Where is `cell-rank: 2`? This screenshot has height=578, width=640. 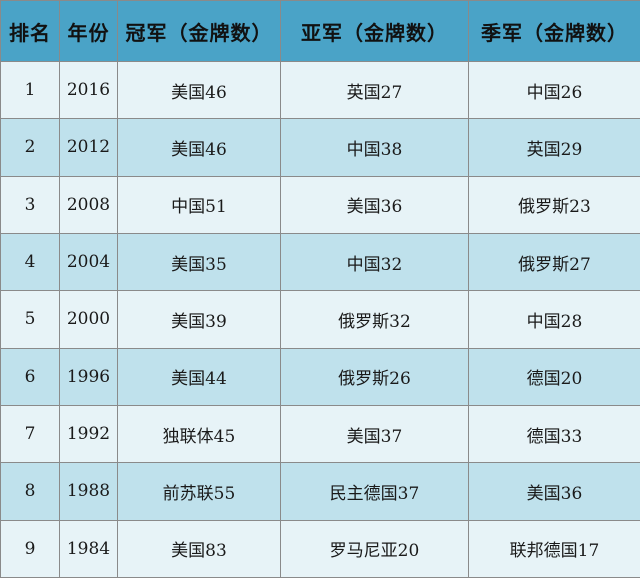
cell-rank: 2 is located at coordinates (30, 147).